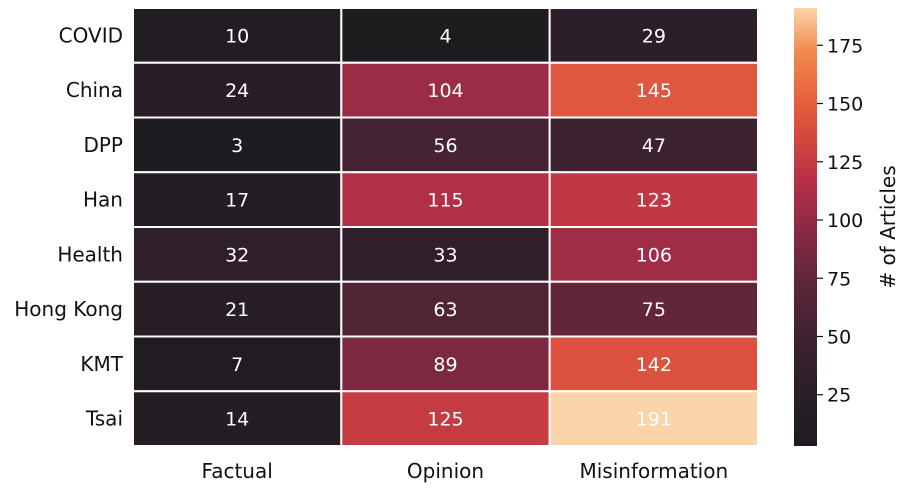 This screenshot has width=911, height=489. I want to click on cell-value-label: 4, so click(445, 36).